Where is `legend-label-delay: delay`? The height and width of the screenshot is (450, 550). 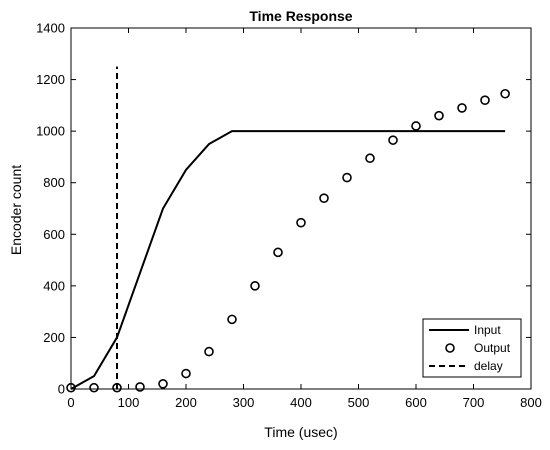
legend-label-delay: delay is located at coordinates (488, 366).